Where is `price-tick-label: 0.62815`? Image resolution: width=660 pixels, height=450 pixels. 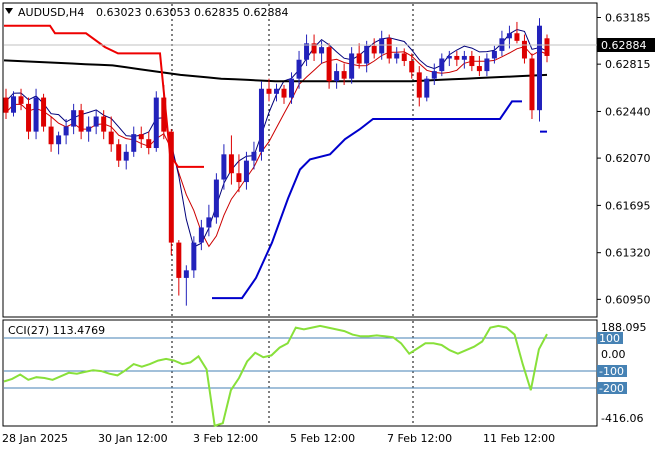
price-tick-label: 0.62815 is located at coordinates (628, 64).